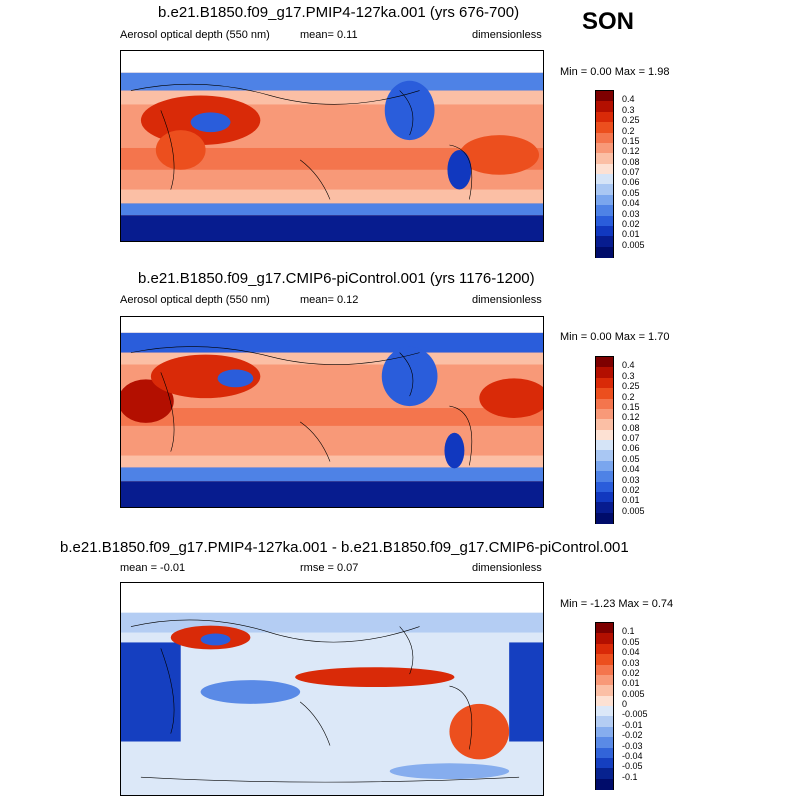 The width and height of the screenshot is (800, 800). Describe the element at coordinates (631, 386) in the screenshot. I see `colorbar-tick-label: 0.25` at that location.